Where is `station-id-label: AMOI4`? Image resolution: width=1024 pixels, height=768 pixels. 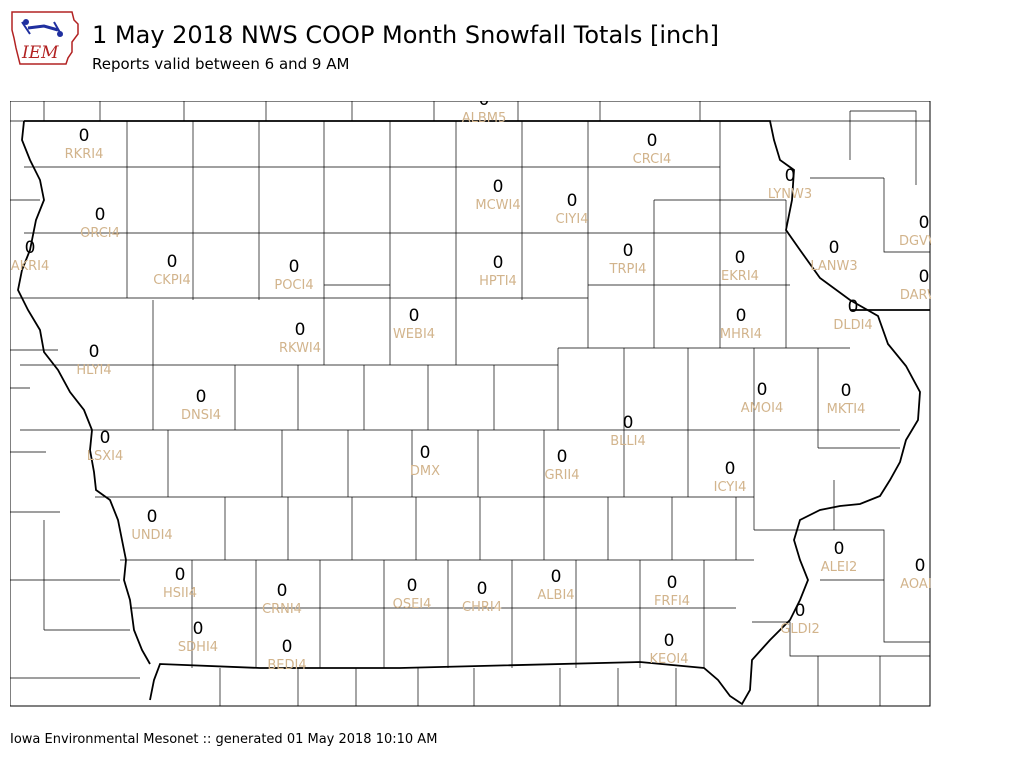
station-id-label: AMOI4 is located at coordinates (762, 408).